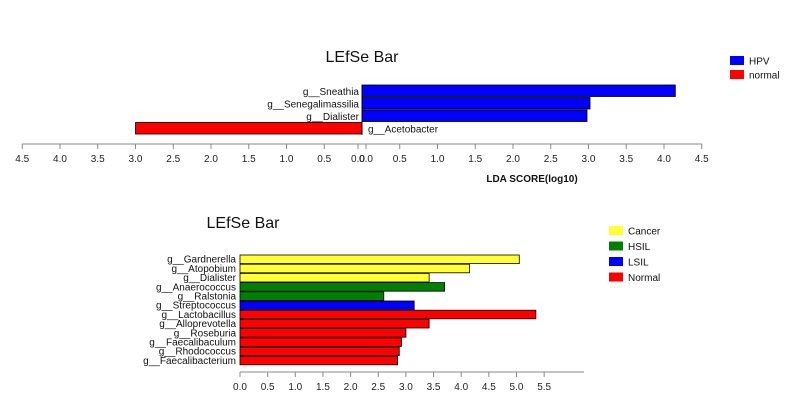 The width and height of the screenshot is (800, 414). I want to click on bar-label: g__Streptococcus, so click(196, 306).